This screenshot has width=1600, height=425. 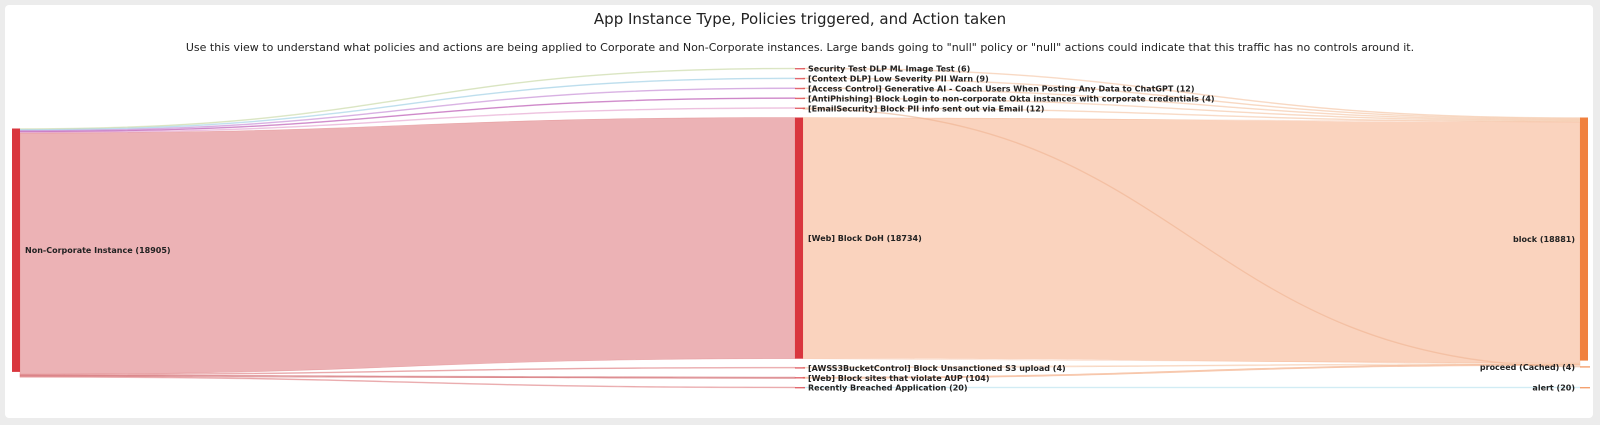 I want to click on sankey-node-p8, so click(x=800, y=378).